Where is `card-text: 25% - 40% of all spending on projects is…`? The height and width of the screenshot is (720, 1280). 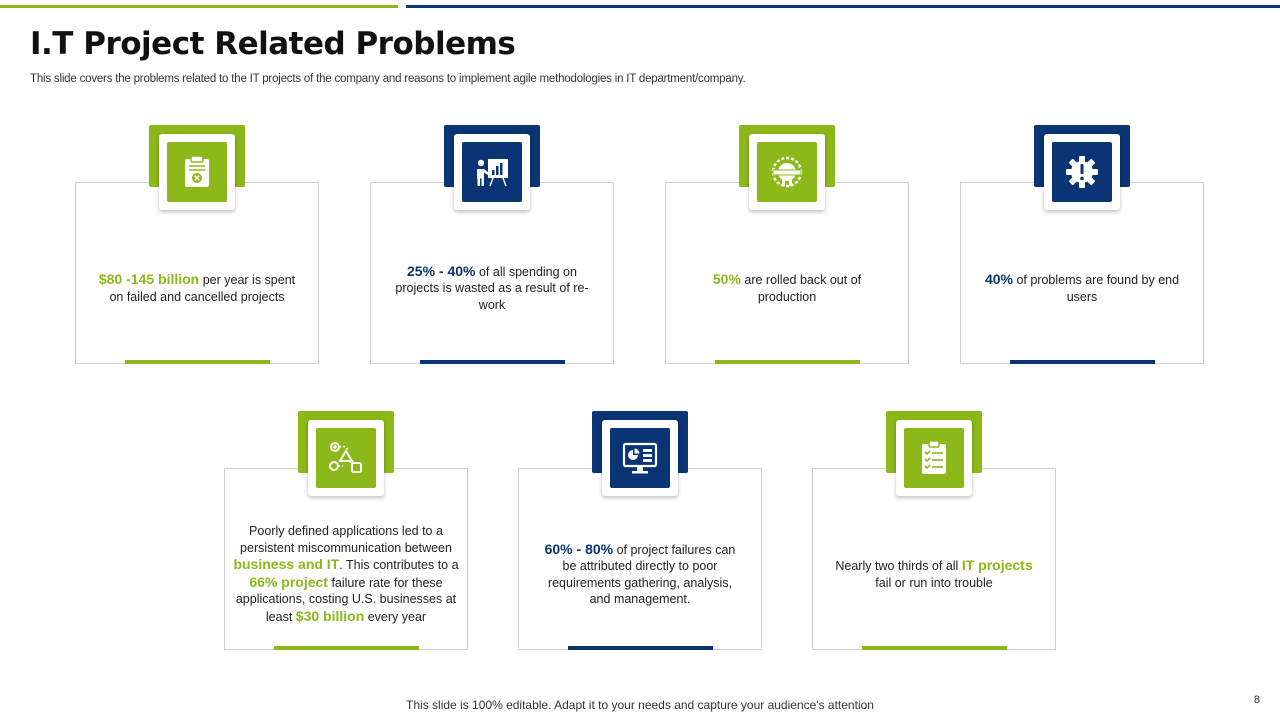 card-text: 25% - 40% of all spending on projects is… is located at coordinates (492, 287).